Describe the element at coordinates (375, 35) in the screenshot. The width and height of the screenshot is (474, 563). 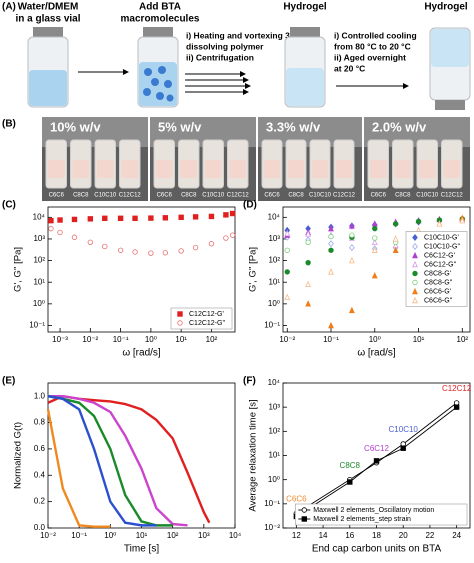
I see `step-text: i) Controlled cooling` at that location.